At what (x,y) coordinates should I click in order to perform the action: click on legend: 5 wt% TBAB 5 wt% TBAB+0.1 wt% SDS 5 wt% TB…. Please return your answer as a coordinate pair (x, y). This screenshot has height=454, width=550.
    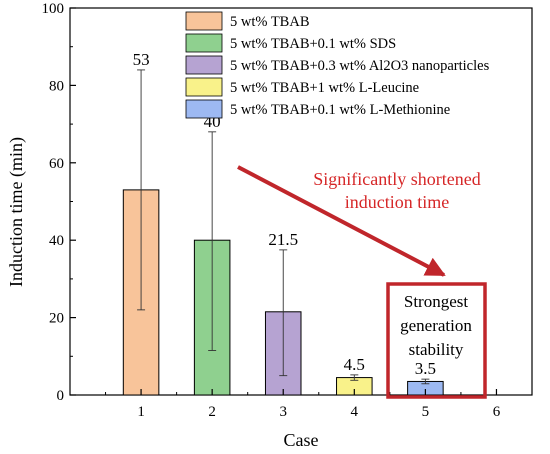
    Looking at the image, I should click on (337, 65).